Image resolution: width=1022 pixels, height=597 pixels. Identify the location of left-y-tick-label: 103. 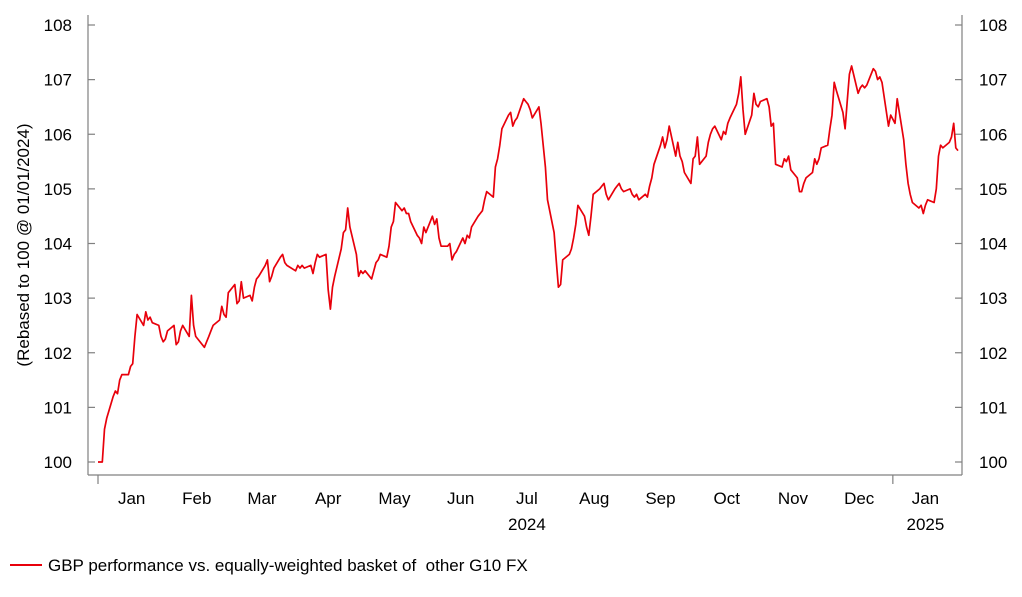
(58, 298).